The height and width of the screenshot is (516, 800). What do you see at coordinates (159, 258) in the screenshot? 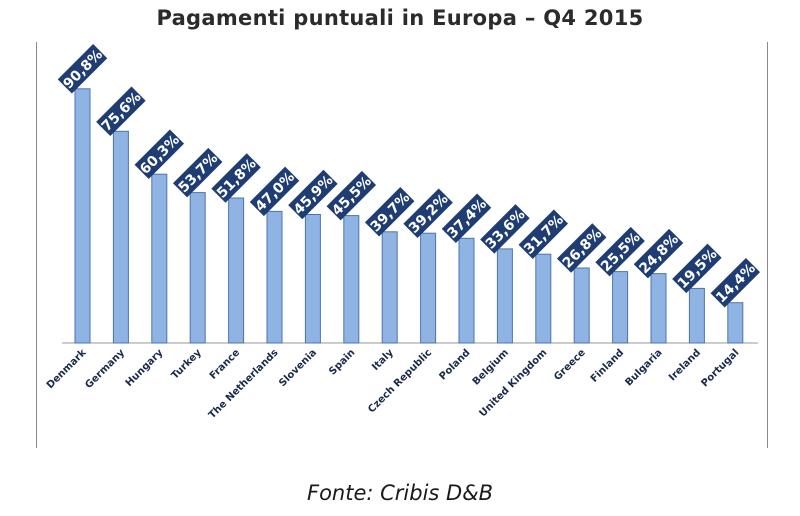
I see `bar-hungary` at bounding box center [159, 258].